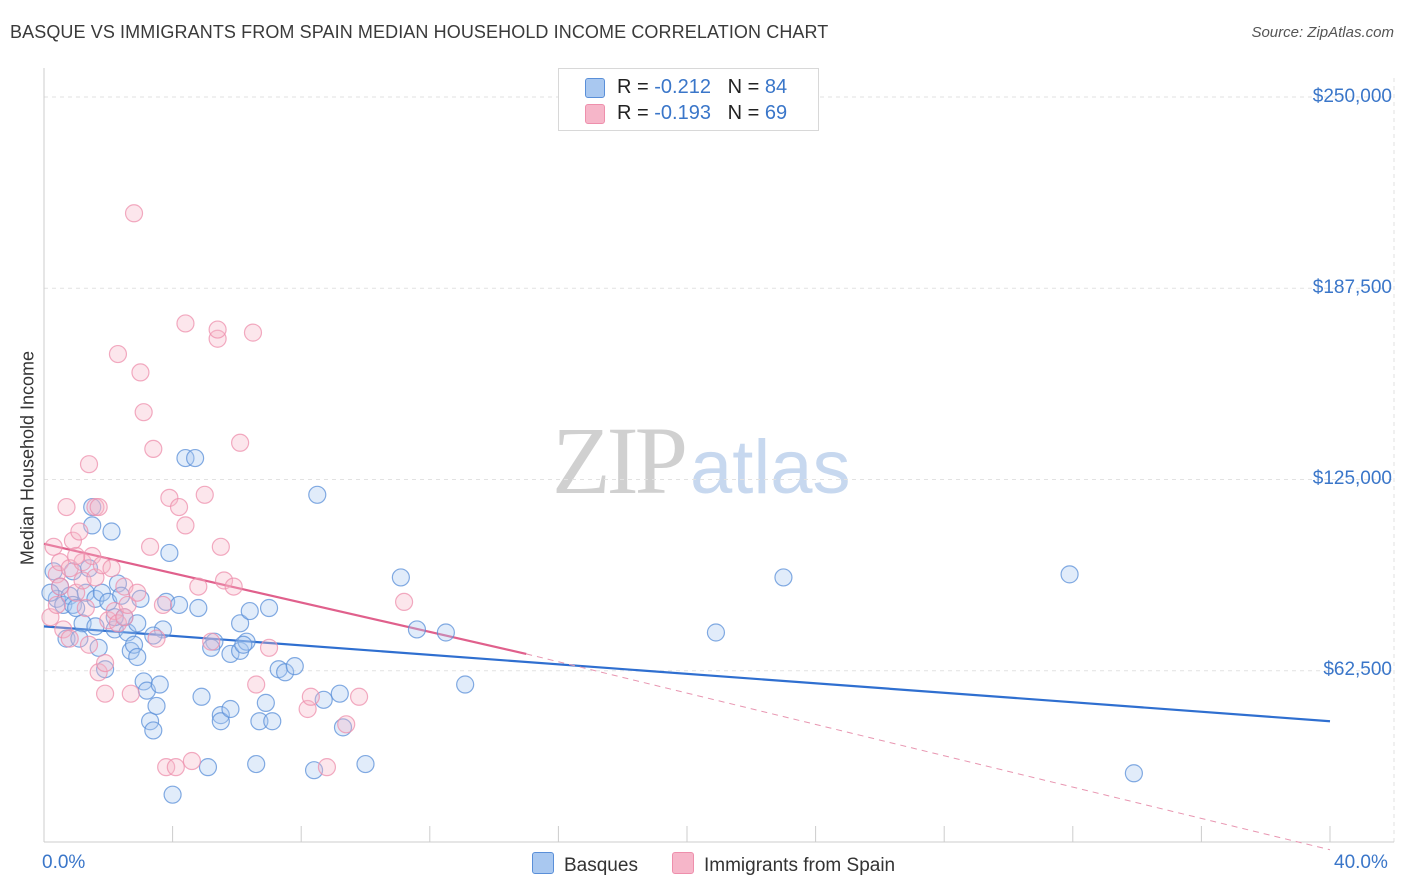 Image resolution: width=1406 pixels, height=892 pixels. I want to click on watermark: ZIPatlas, so click(701, 460).